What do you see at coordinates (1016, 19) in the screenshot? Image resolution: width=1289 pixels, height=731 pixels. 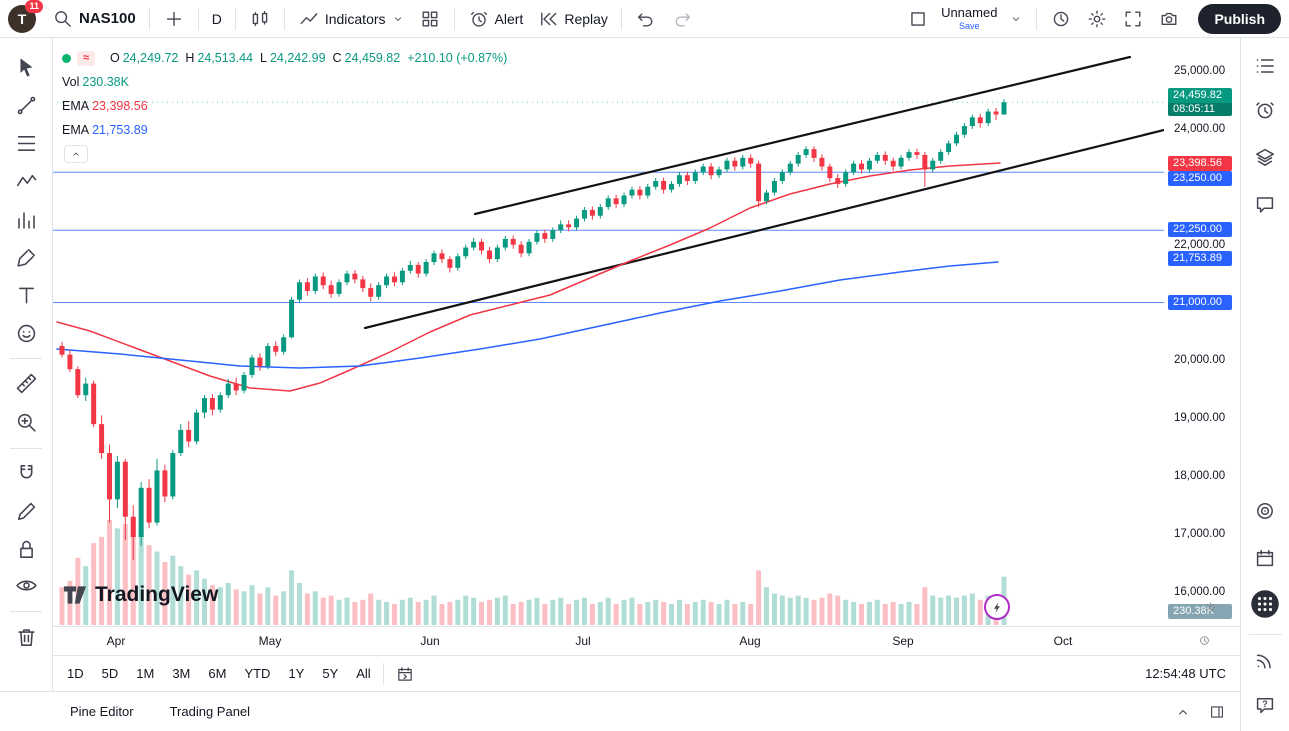 I see `layout-chevron-icon` at bounding box center [1016, 19].